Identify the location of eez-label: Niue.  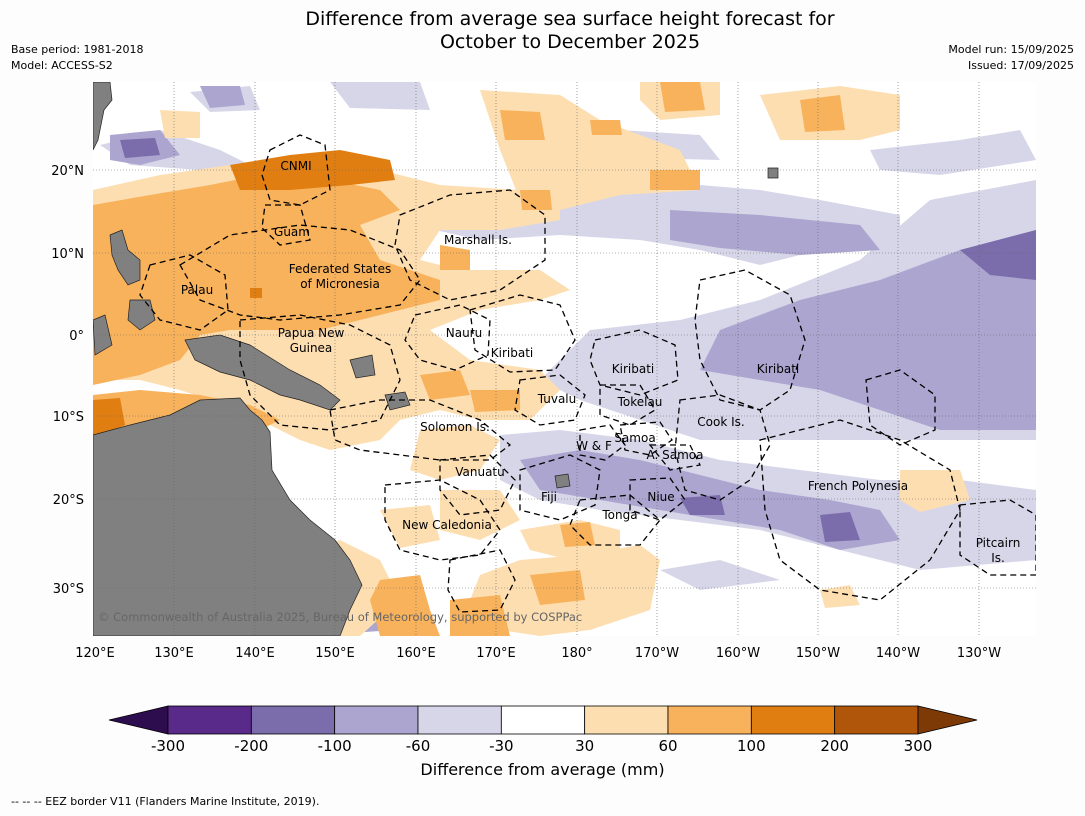
(660, 497).